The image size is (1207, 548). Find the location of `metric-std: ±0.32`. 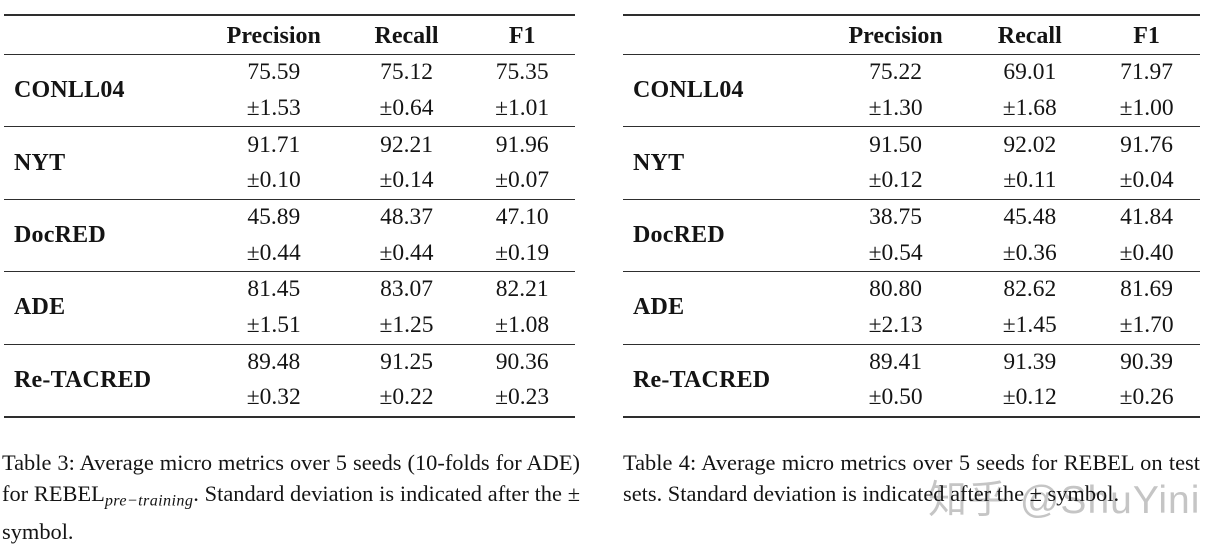

metric-std: ±0.32 is located at coordinates (273, 397).